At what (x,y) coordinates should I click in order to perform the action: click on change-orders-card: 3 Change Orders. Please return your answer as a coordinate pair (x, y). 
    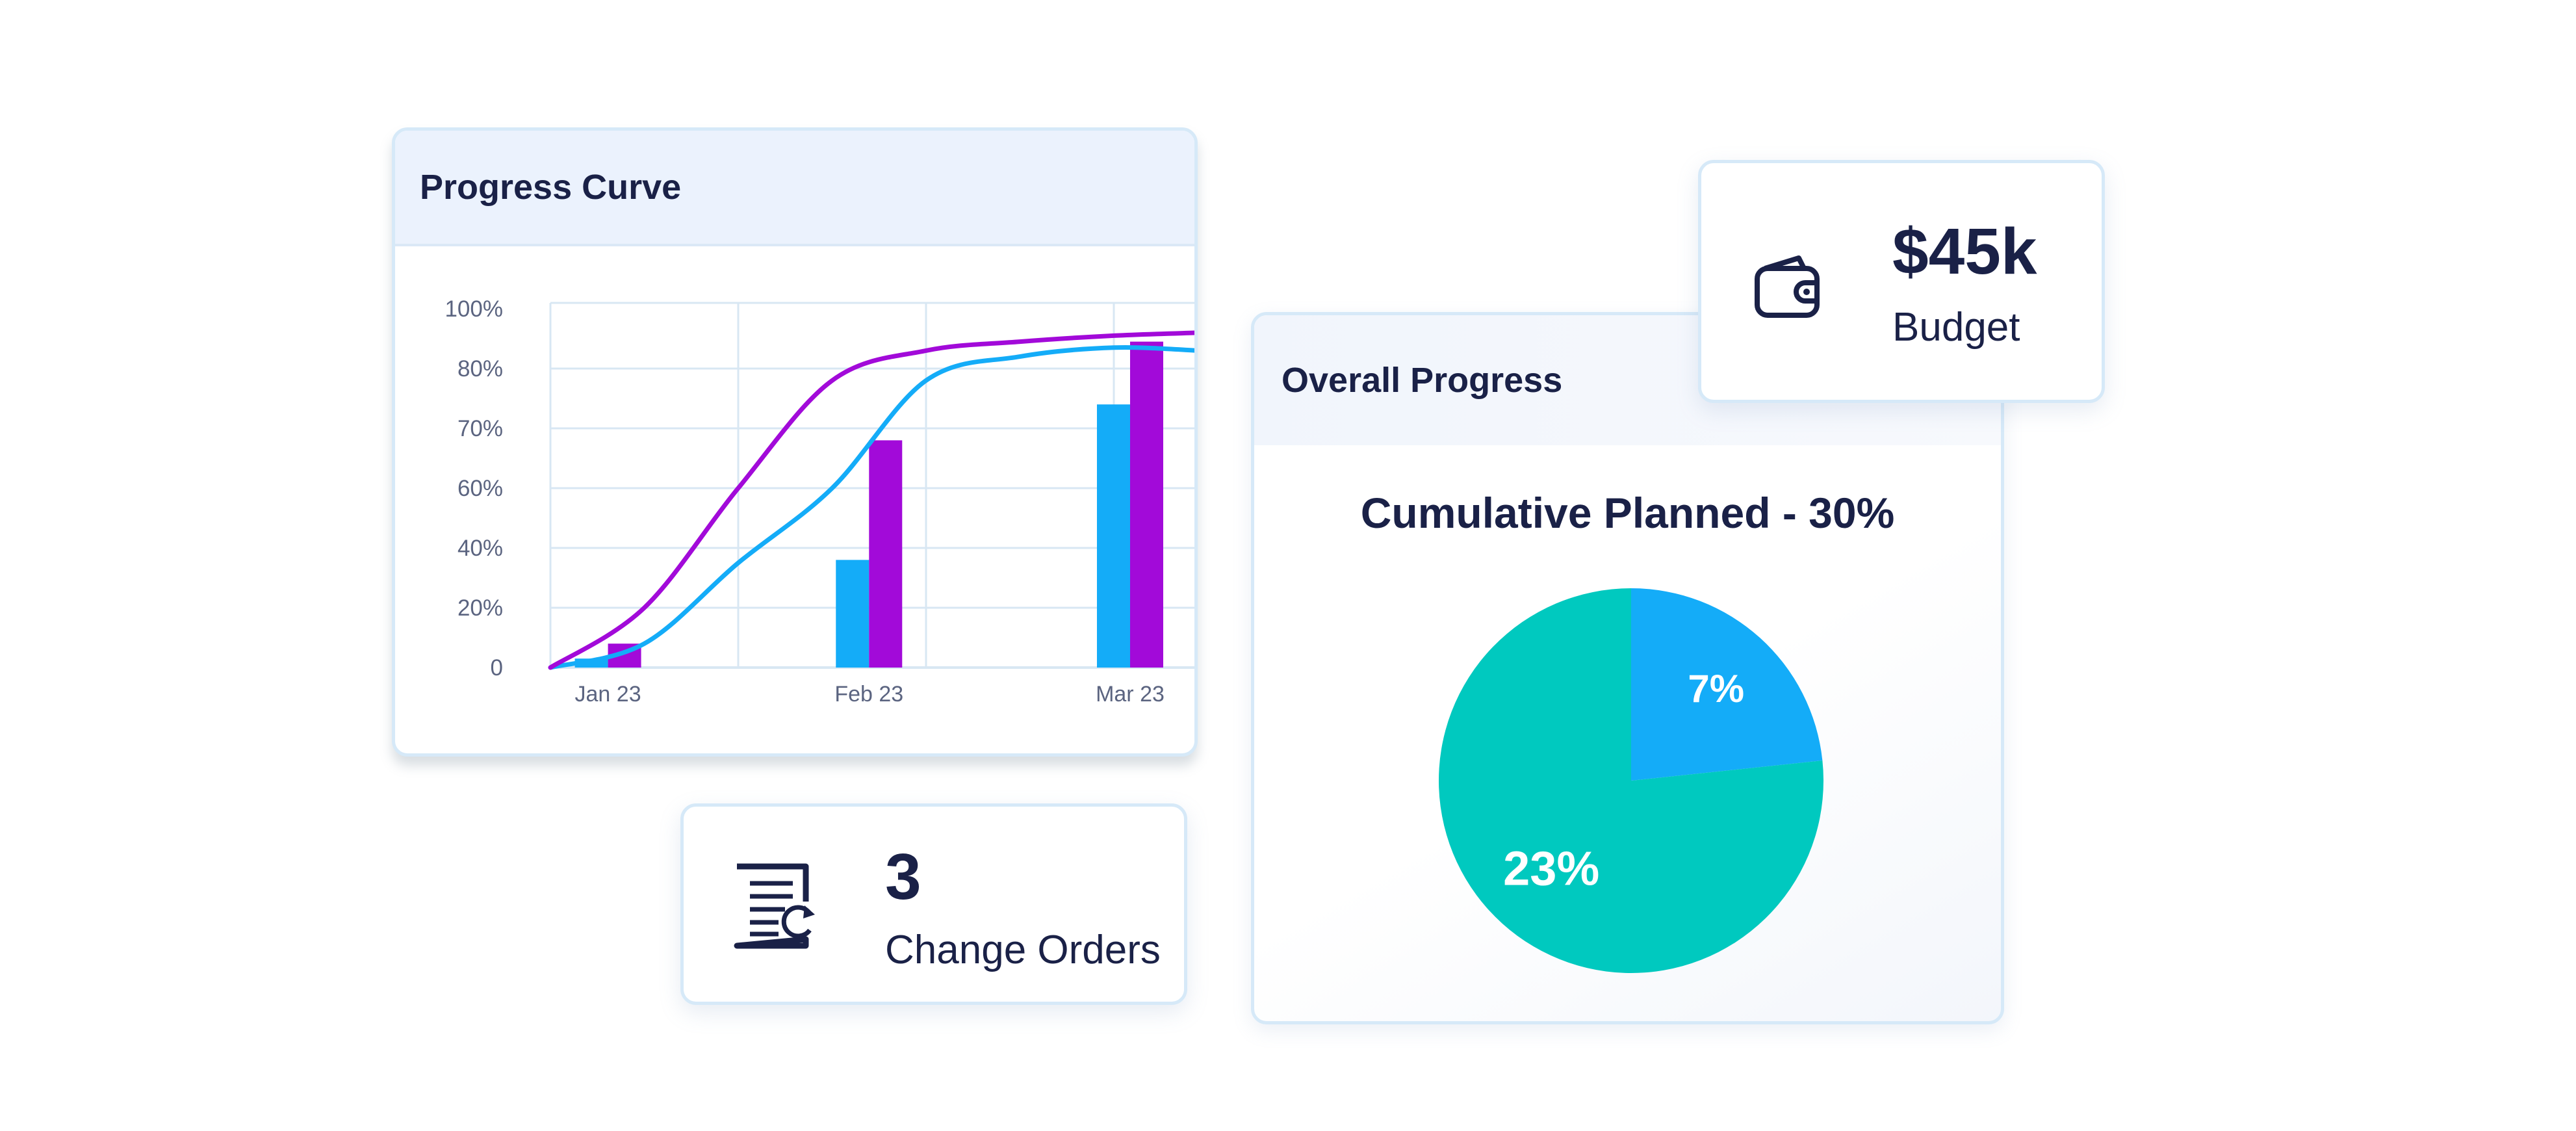
    Looking at the image, I should click on (933, 904).